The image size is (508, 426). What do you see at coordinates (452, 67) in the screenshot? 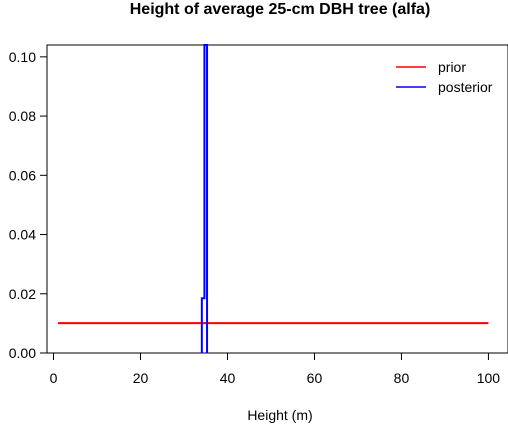
I see `legend-label-prior: prior` at bounding box center [452, 67].